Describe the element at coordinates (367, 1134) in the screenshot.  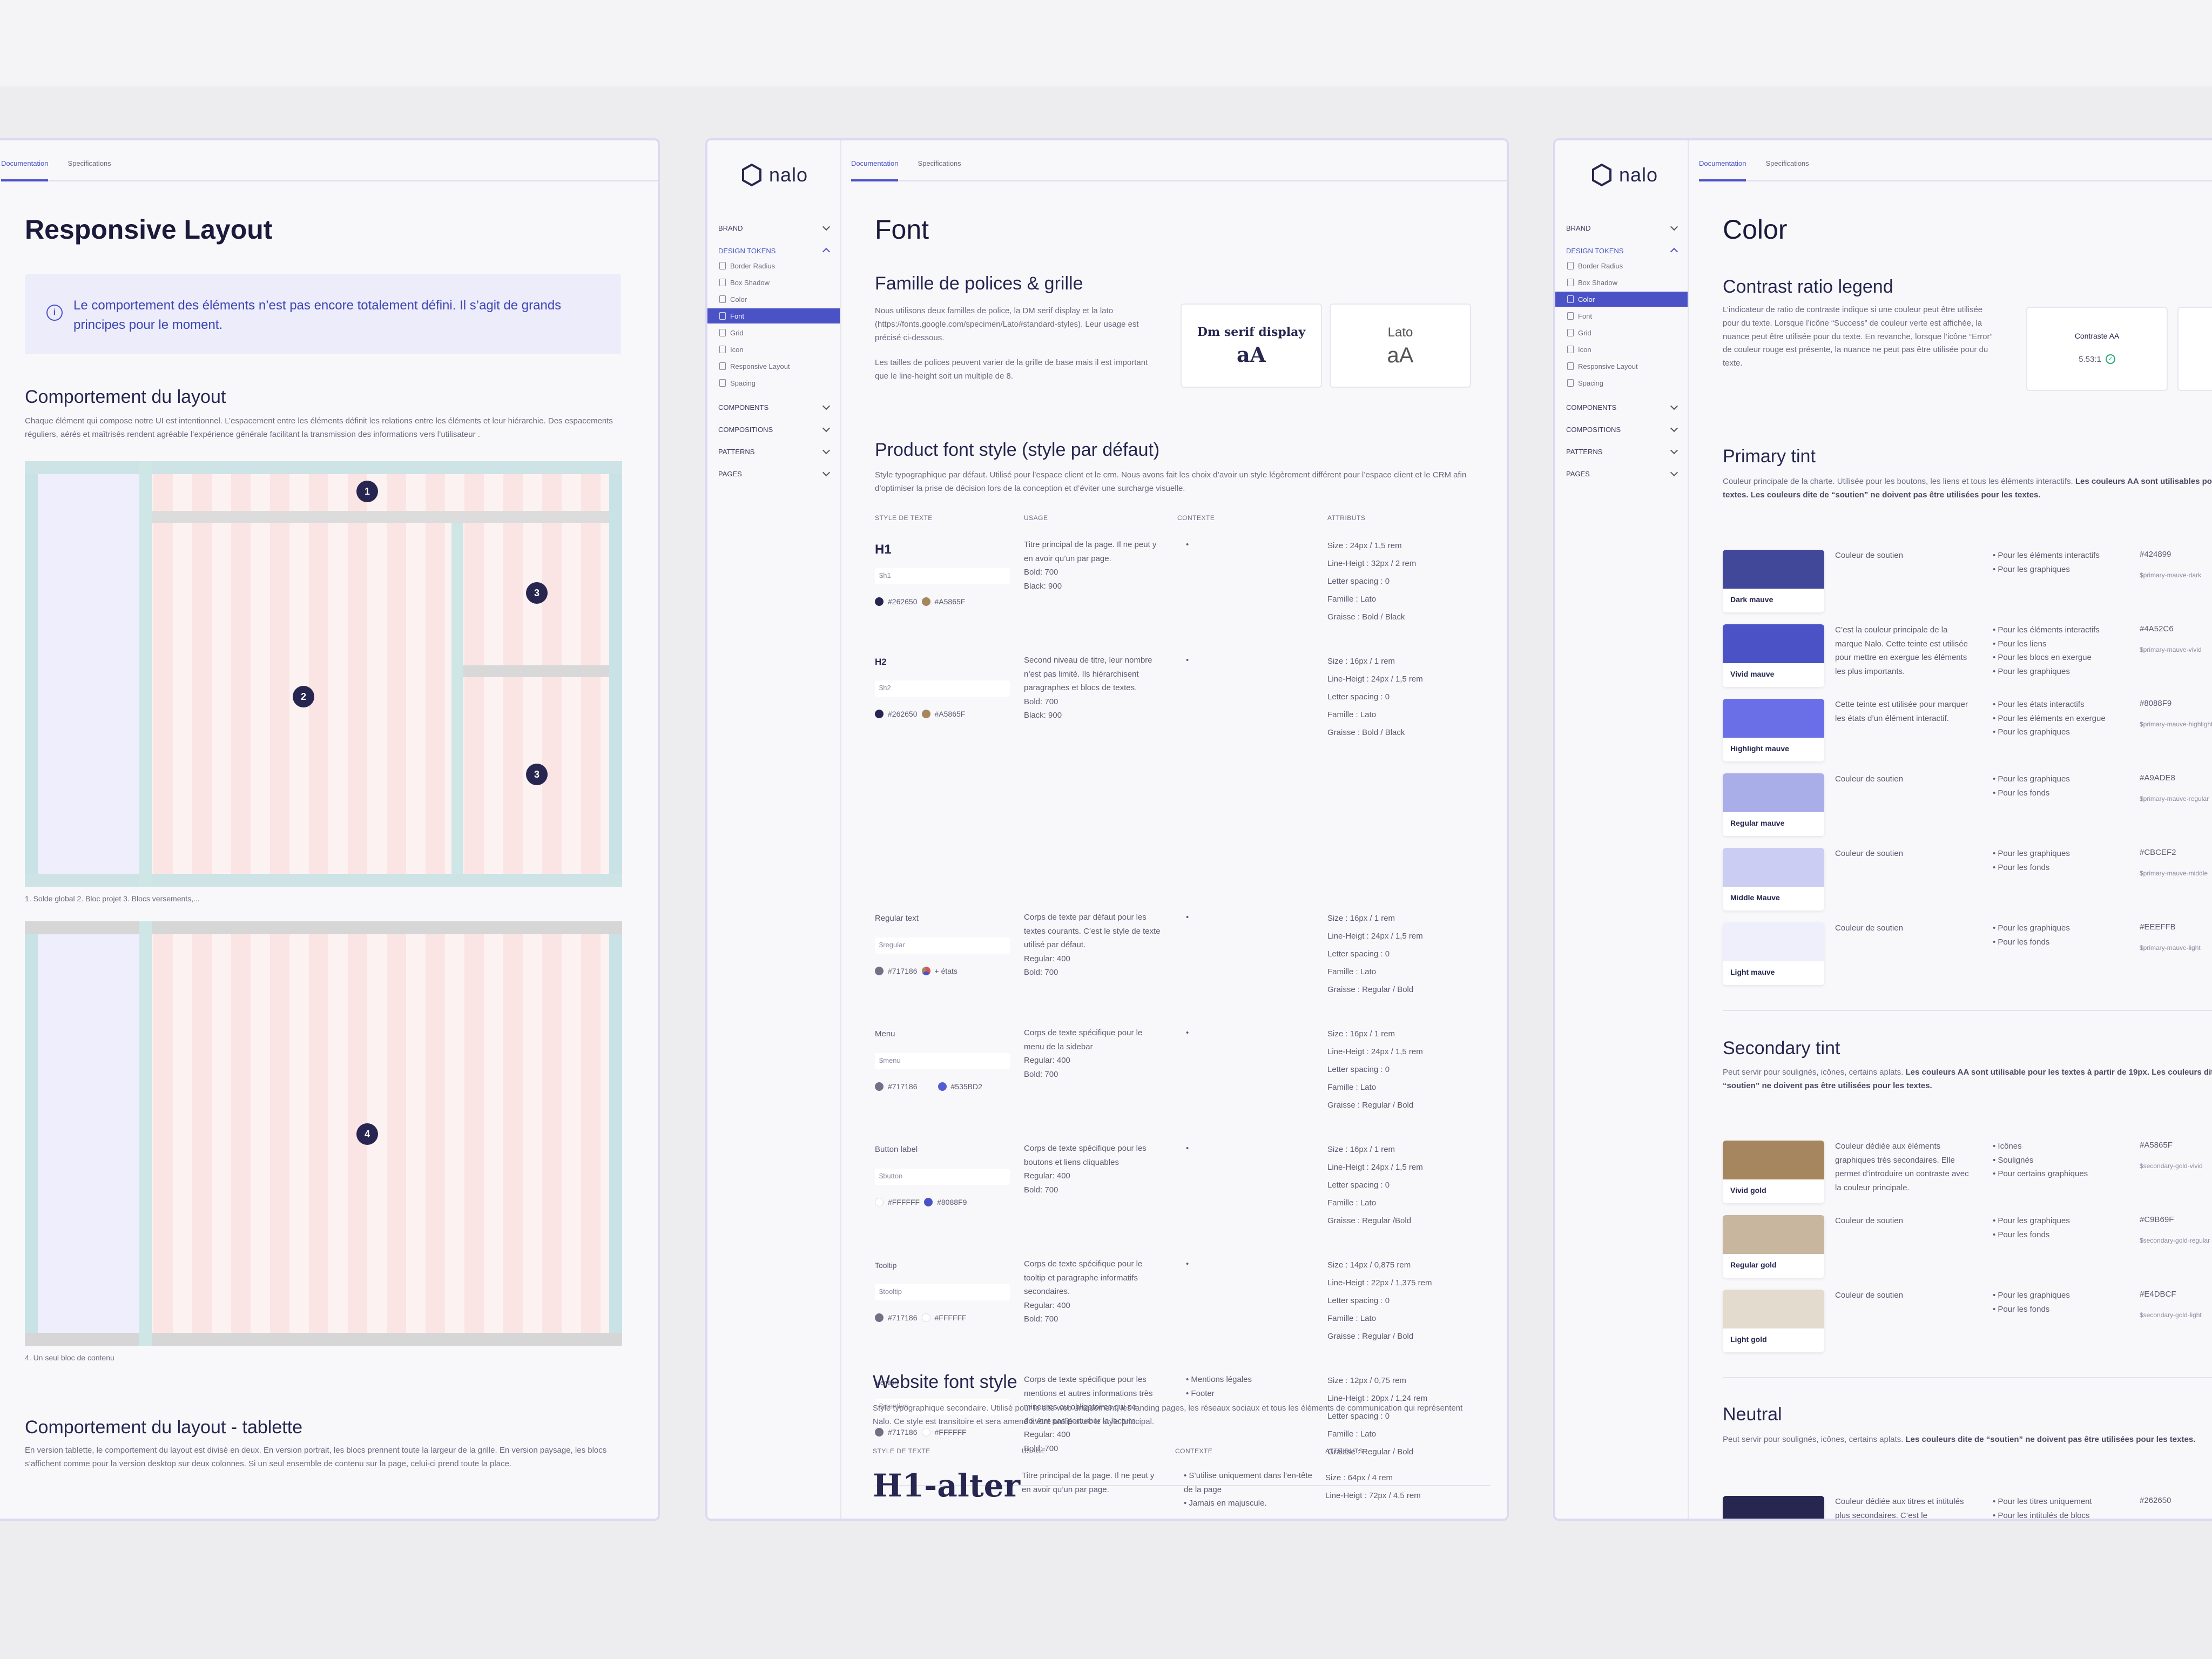
I see `zone-badge: 4` at that location.